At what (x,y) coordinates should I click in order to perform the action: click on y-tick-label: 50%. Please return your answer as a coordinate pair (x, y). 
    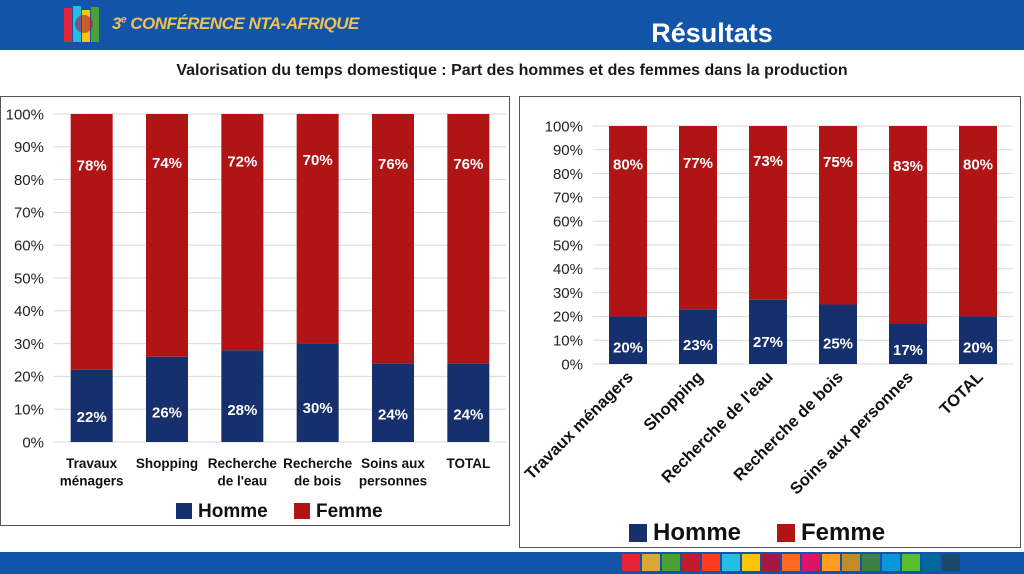
    Looking at the image, I should click on (29, 278).